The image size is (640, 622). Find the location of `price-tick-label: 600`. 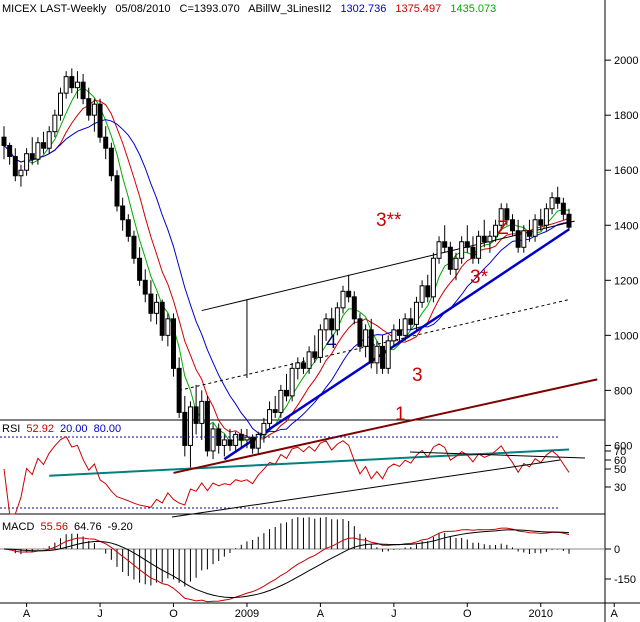

price-tick-label: 600 is located at coordinates (623, 446).